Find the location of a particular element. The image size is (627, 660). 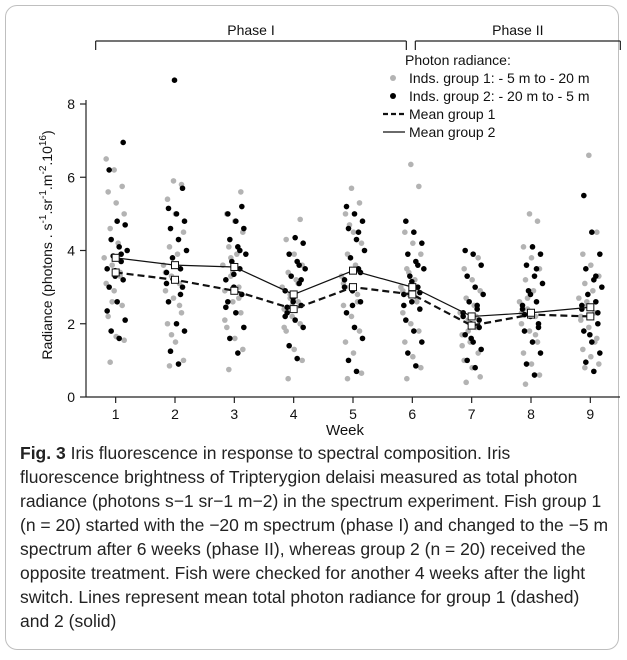

y-tick-label: 0 is located at coordinates (71, 397).